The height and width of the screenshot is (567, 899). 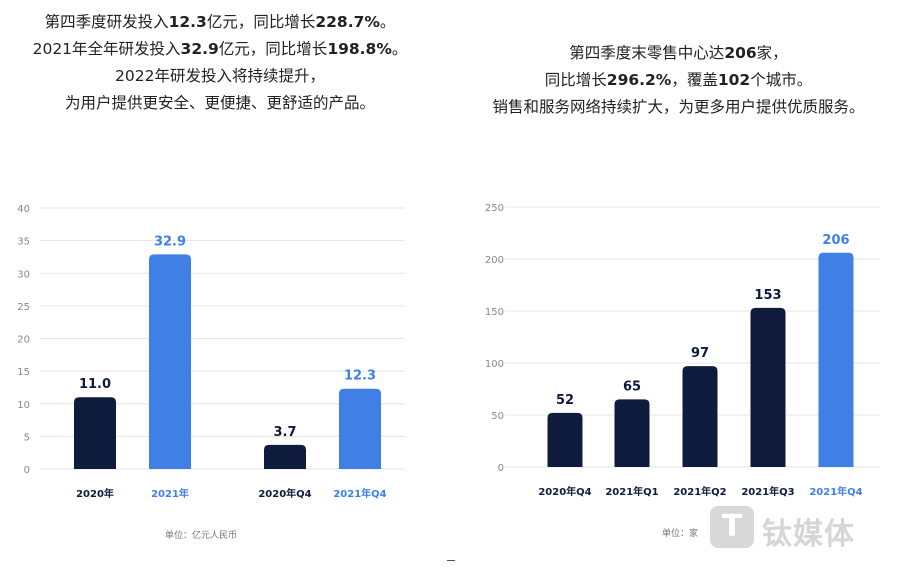 I want to click on y-tick-label: 25, so click(x=23, y=307).